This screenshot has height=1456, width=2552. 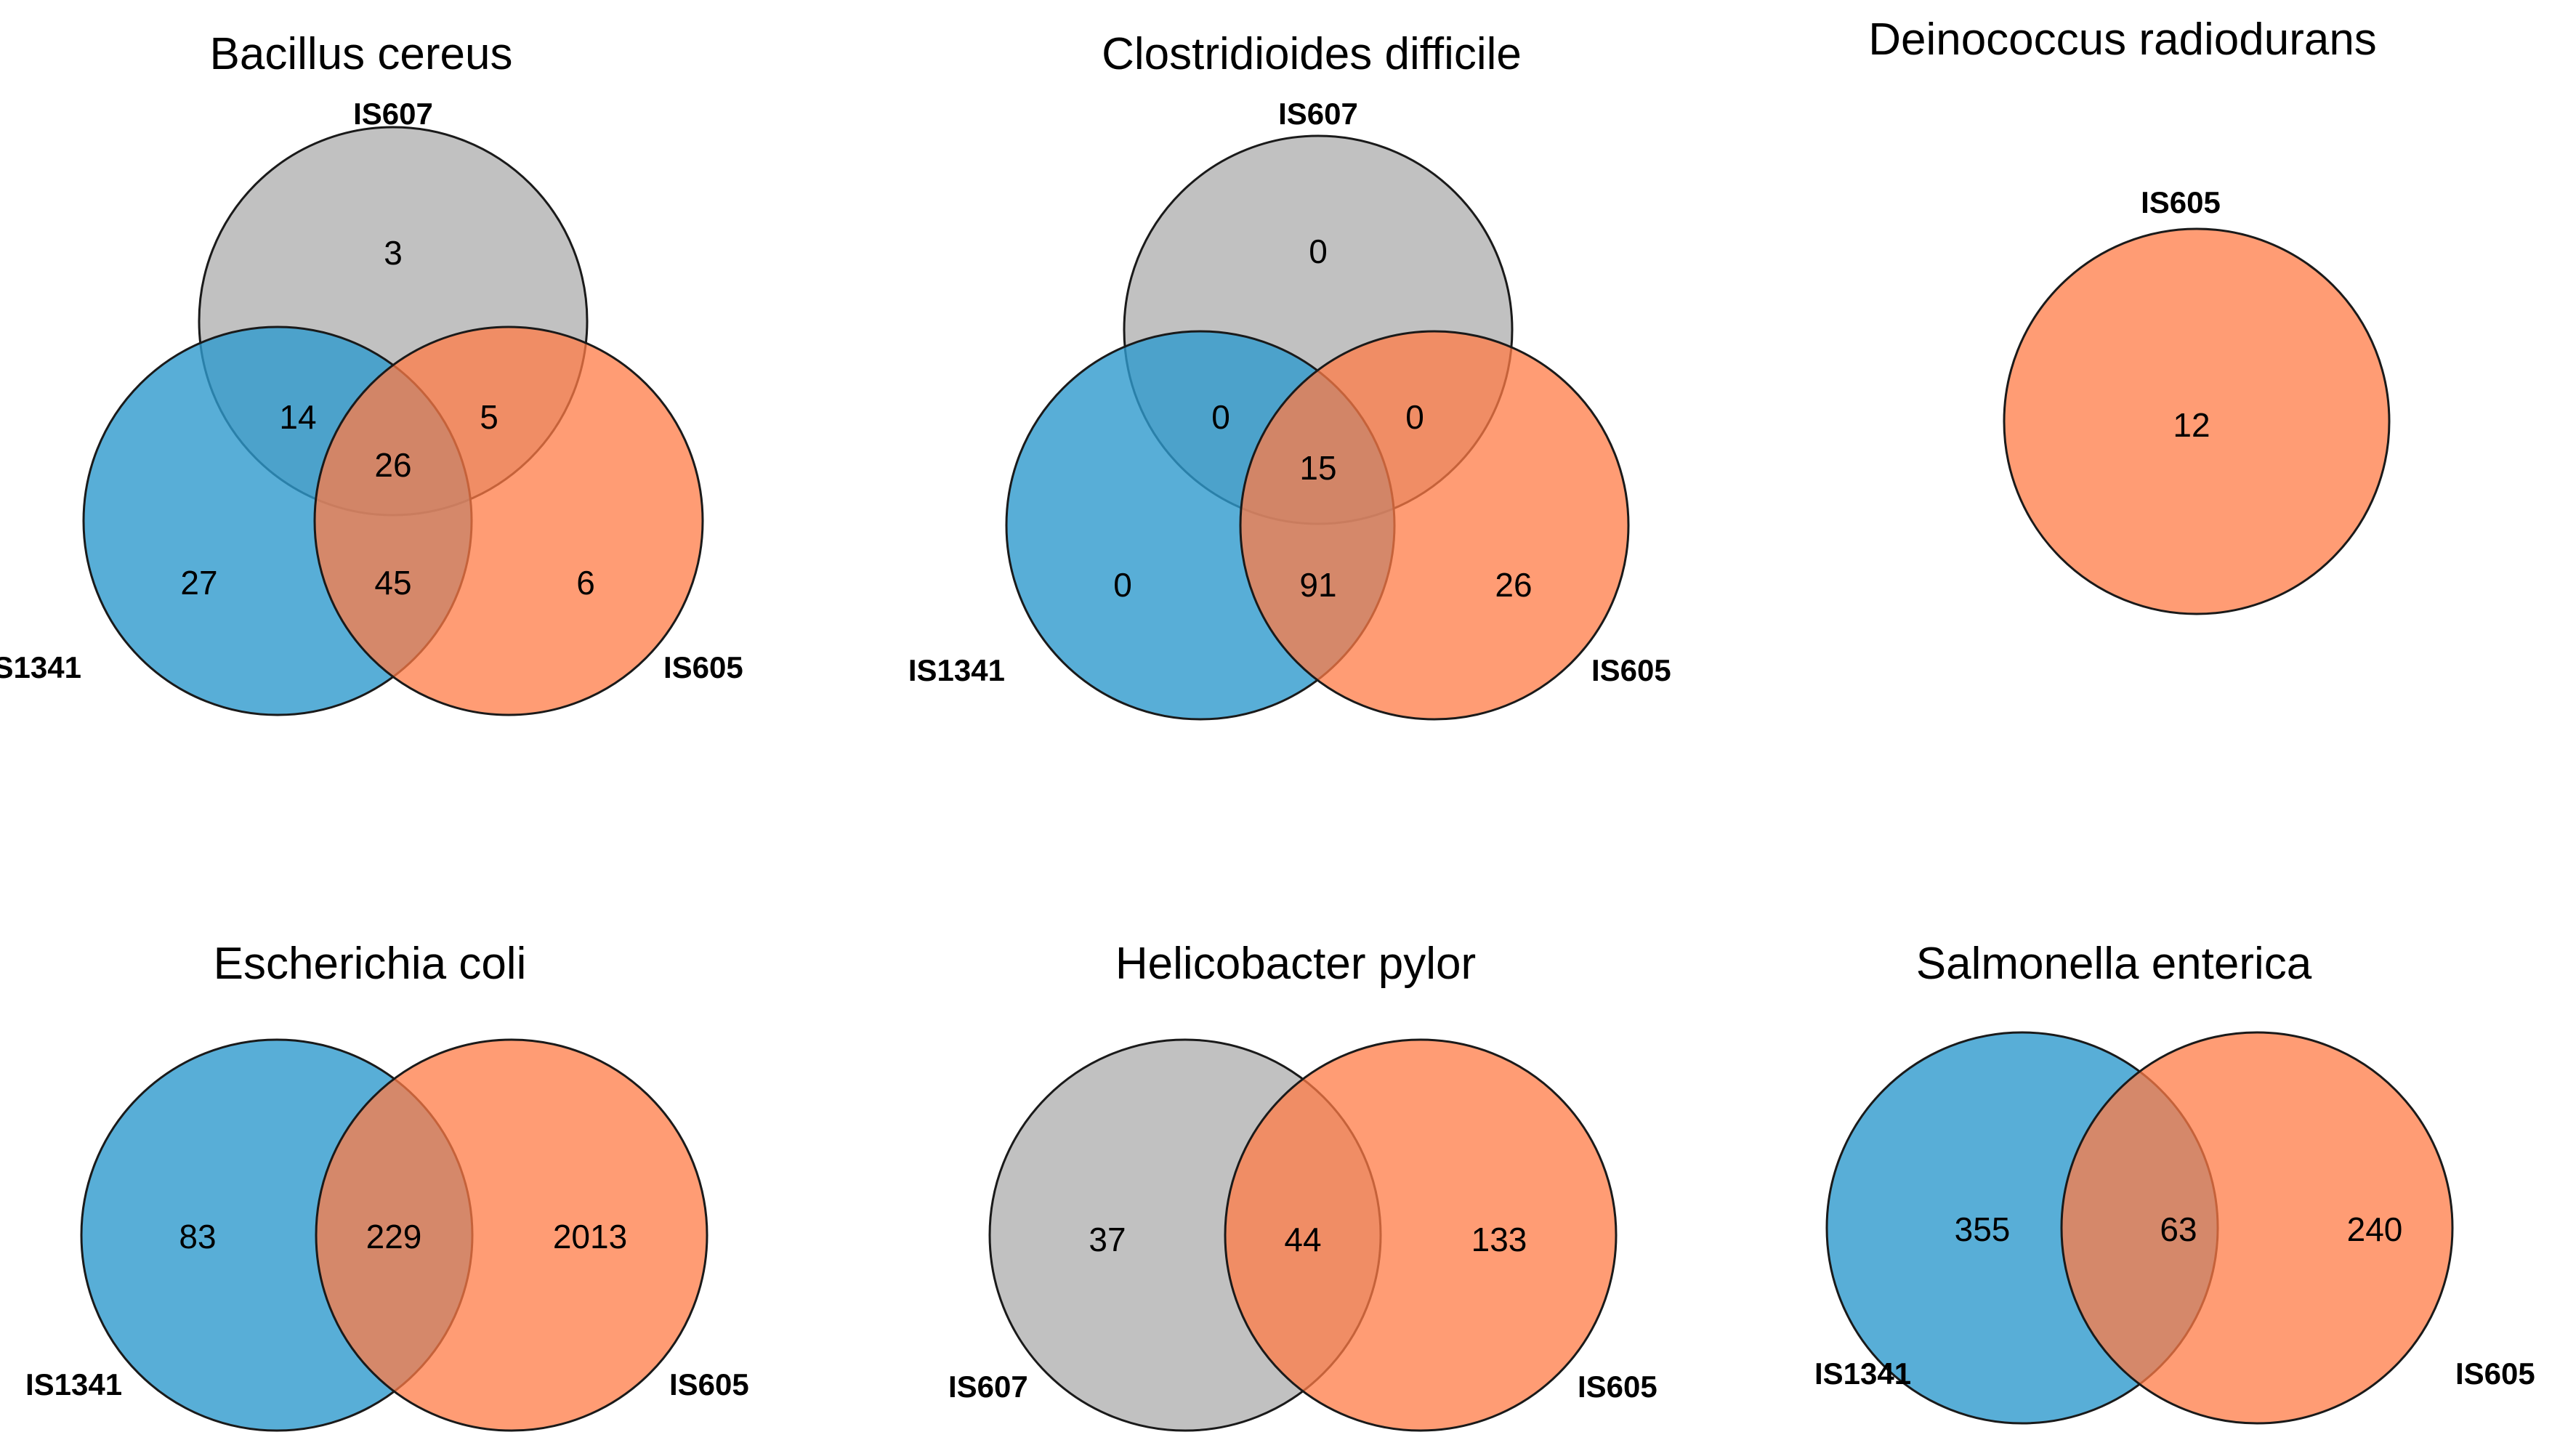 I want to click on panel-title: Deinococcus radiodurans, so click(x=2123, y=40).